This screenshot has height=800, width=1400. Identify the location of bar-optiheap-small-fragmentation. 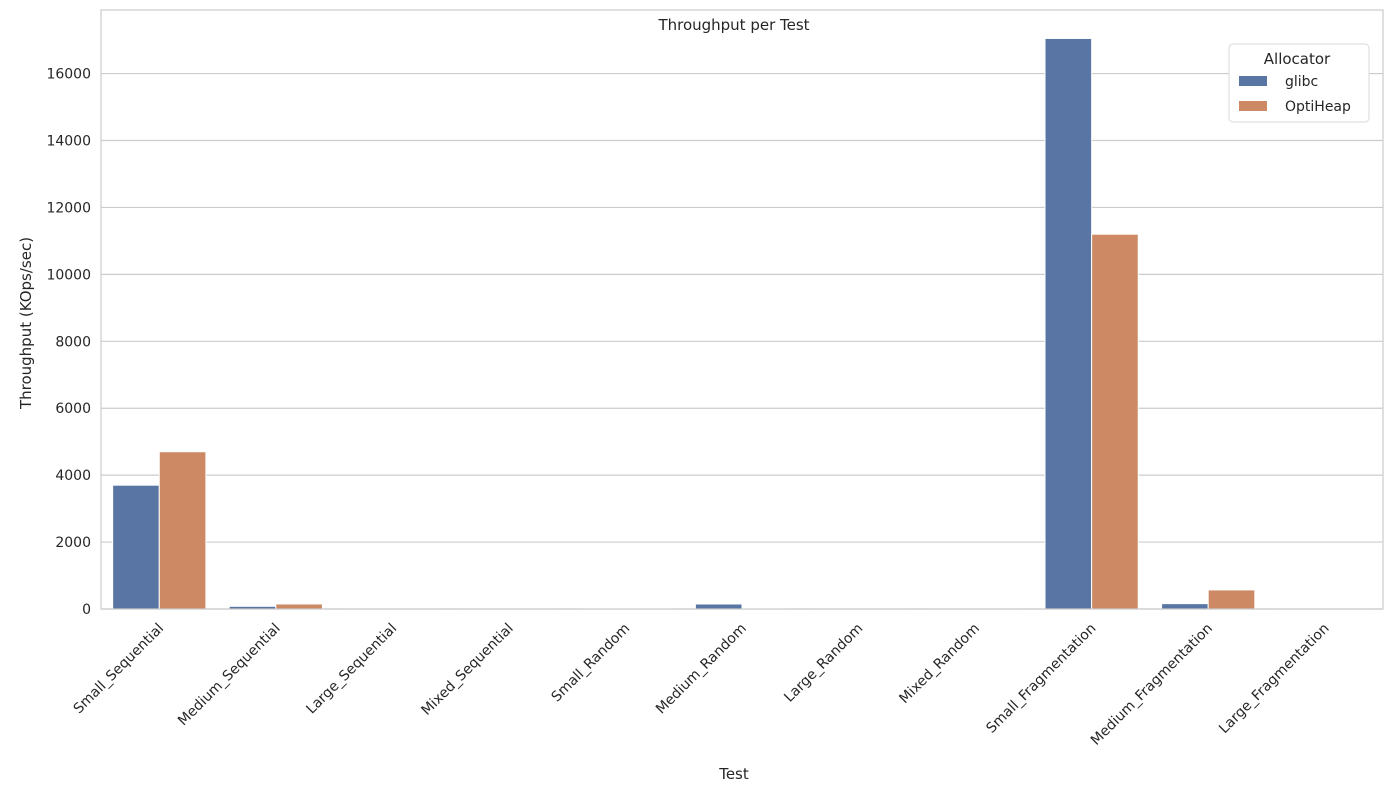
(1115, 421).